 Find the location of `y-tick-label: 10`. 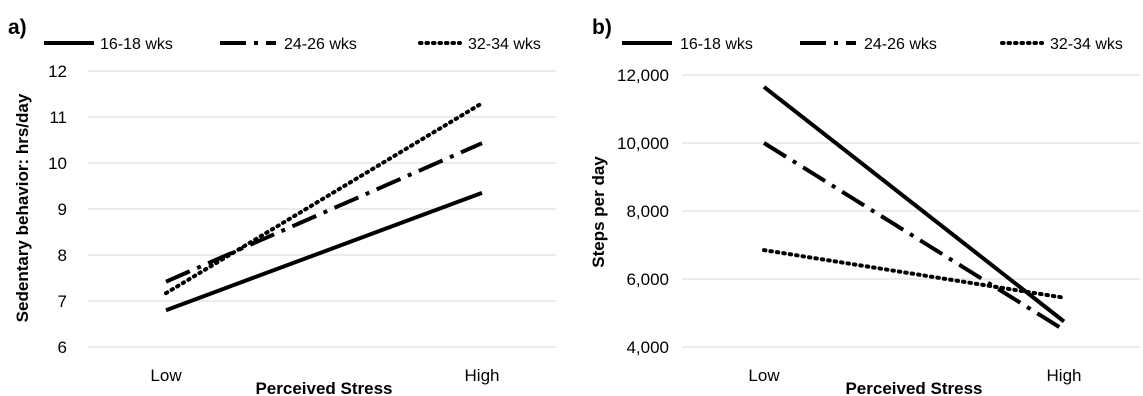

y-tick-label: 10 is located at coordinates (57, 163).